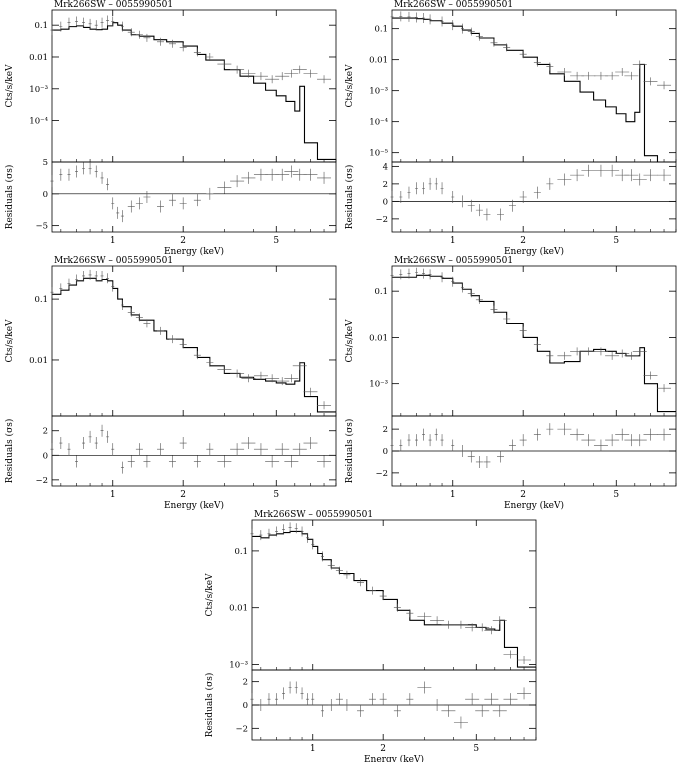  I want to click on x-tick-label: 5, so click(616, 241).